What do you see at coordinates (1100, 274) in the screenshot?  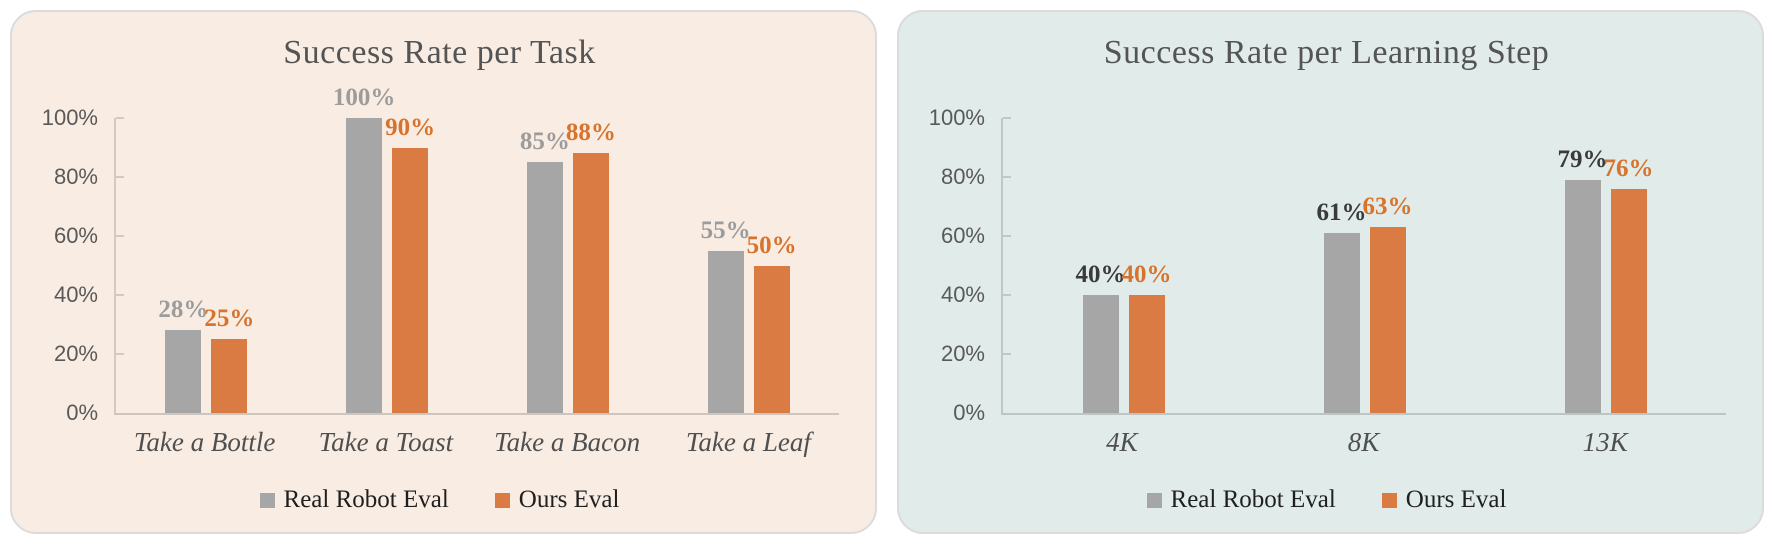 I see `bar-value-label-real-robot-eval-4k: 40%` at bounding box center [1100, 274].